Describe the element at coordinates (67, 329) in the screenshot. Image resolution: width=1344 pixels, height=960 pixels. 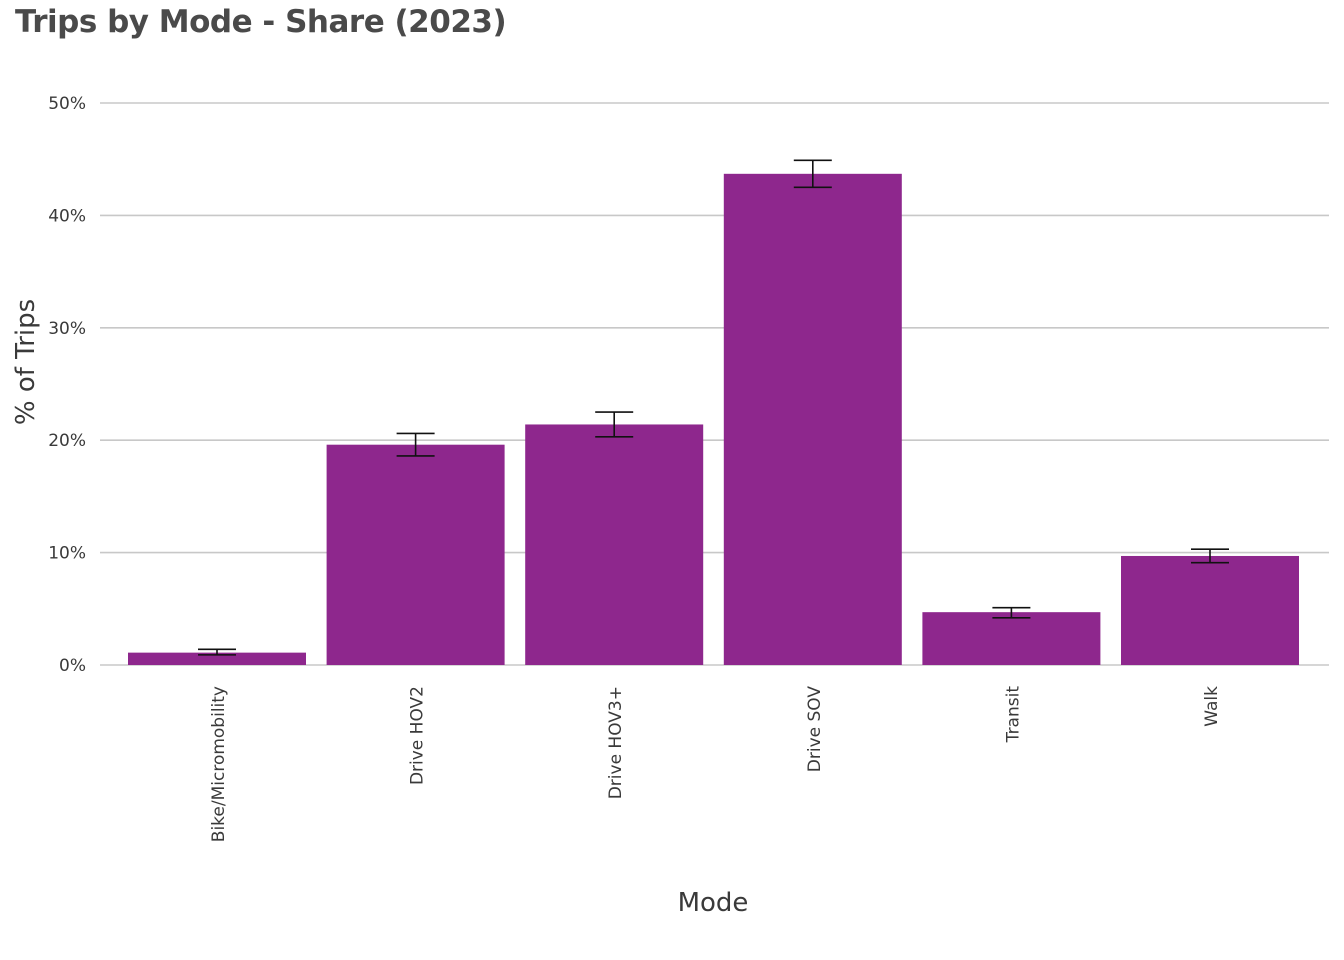
I see `y-tick-label: 30%` at that location.